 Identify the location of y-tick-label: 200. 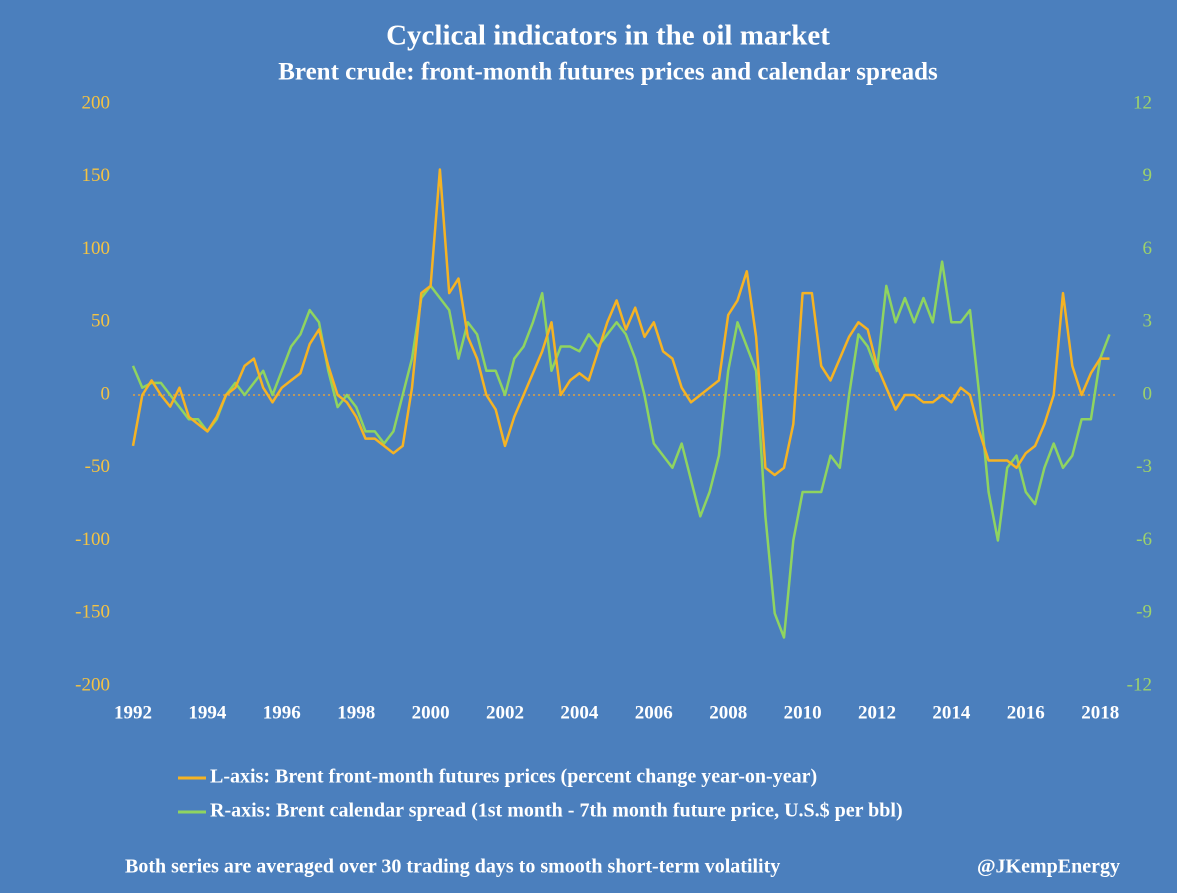
(96, 102).